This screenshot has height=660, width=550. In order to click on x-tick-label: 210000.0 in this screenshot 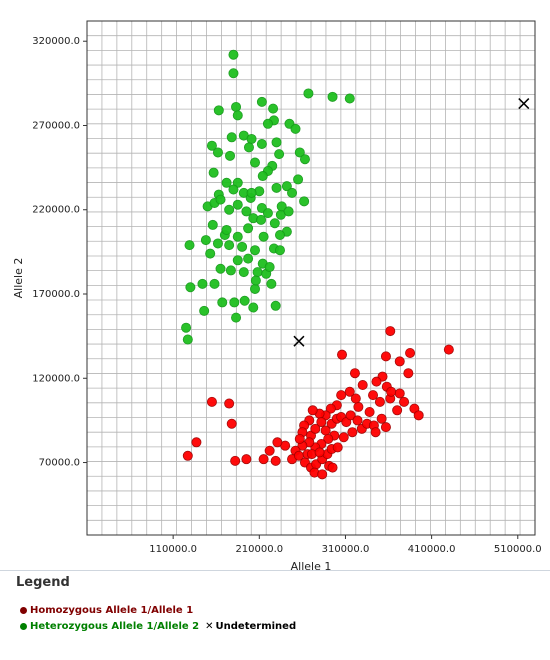, I will do `click(259, 549)`.